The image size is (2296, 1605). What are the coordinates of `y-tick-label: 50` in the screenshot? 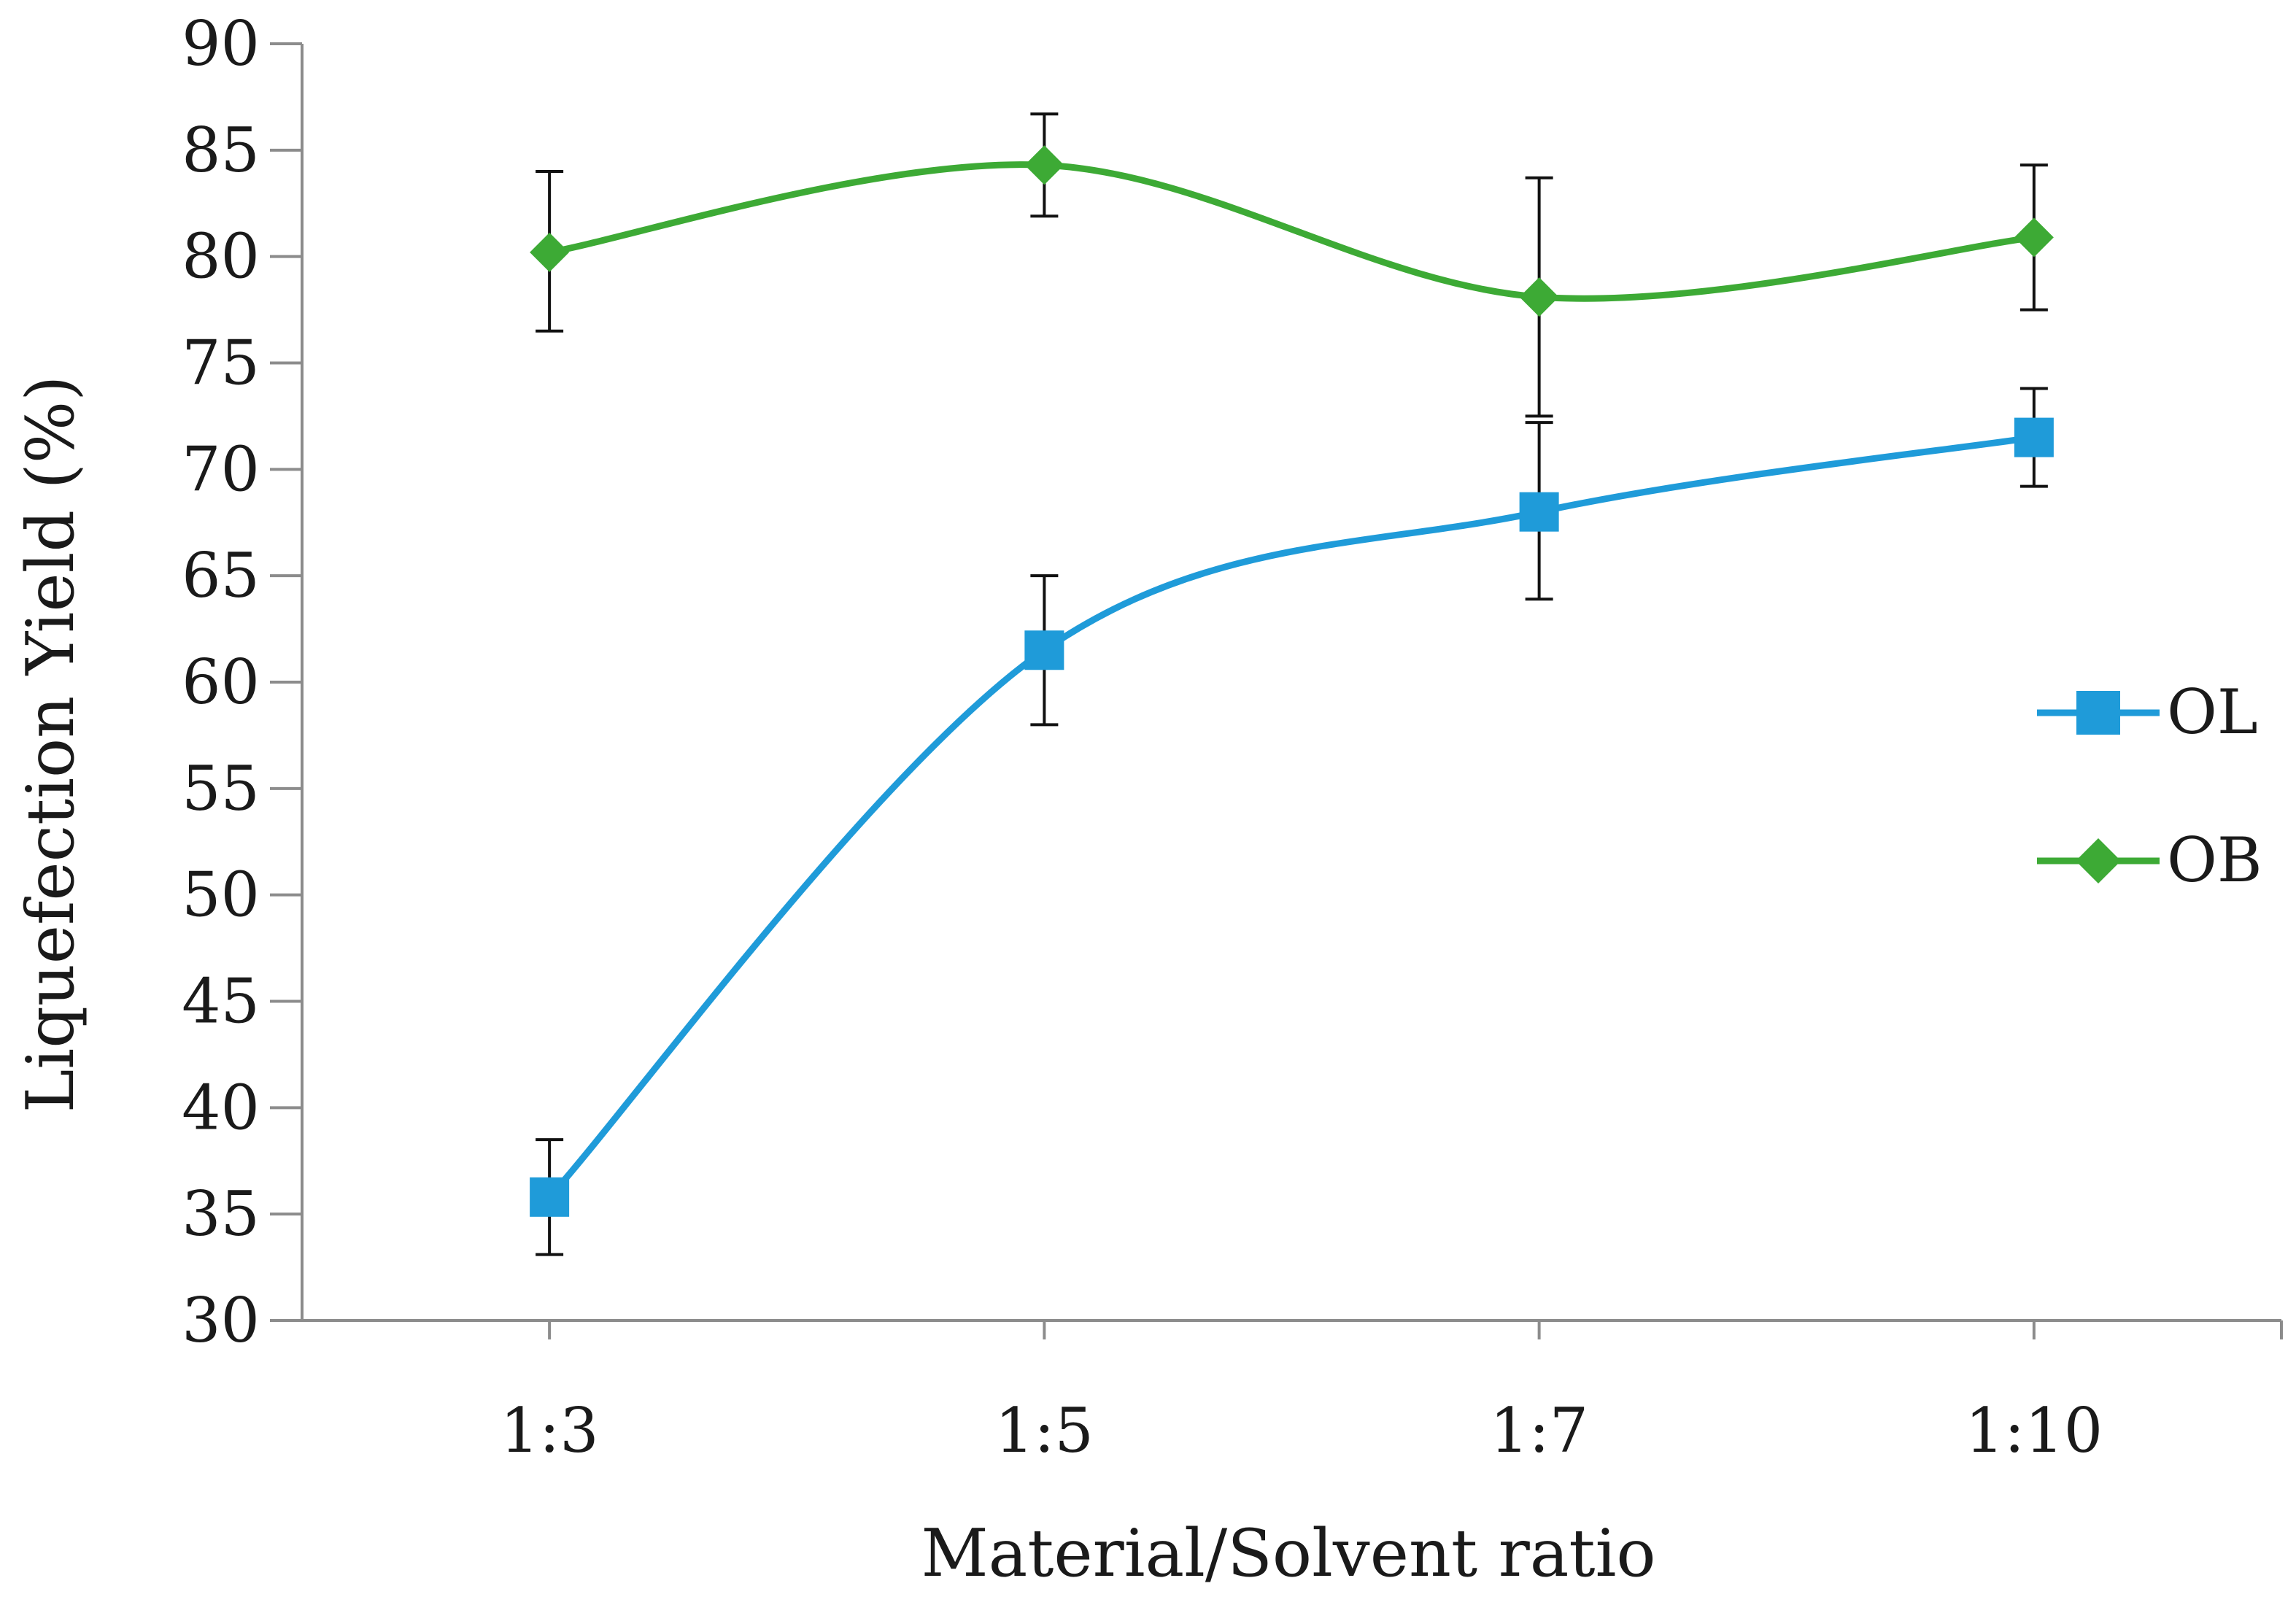 It's located at (221, 895).